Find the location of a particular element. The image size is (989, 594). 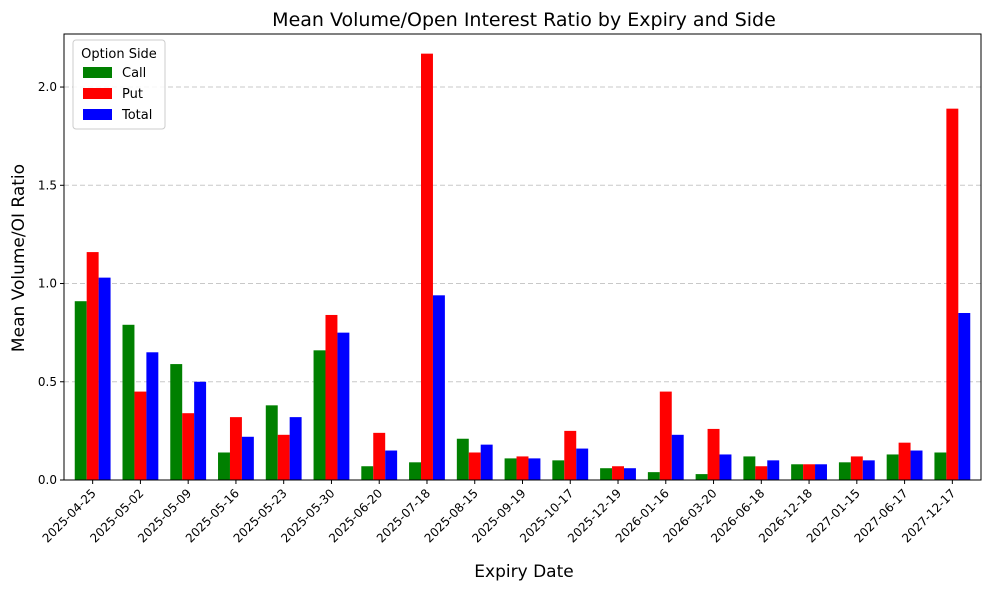

y-axis-ticks: 0.0 0.5 1.0 1.5 2.0 is located at coordinates (51, 283).